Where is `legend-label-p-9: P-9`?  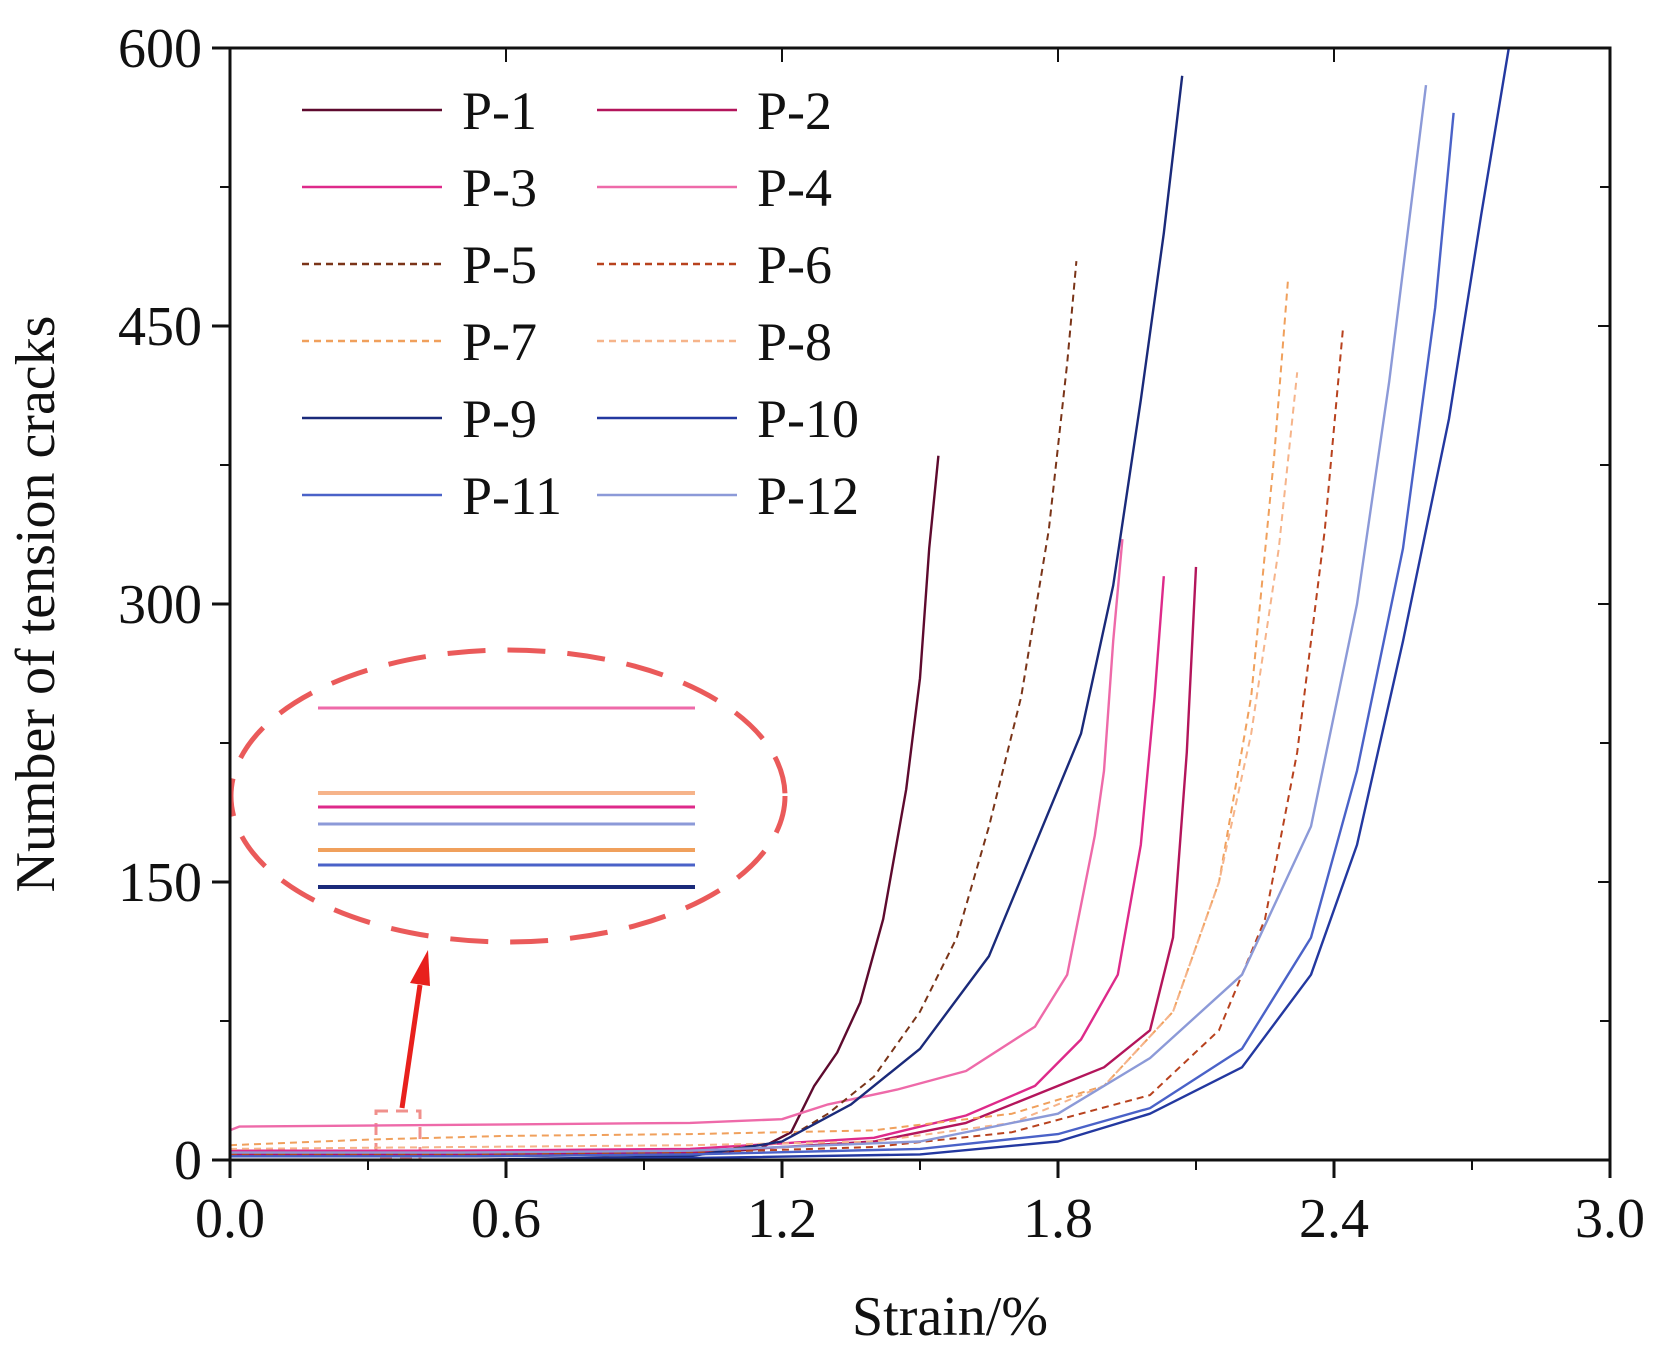 legend-label-p-9: P-9 is located at coordinates (499, 419).